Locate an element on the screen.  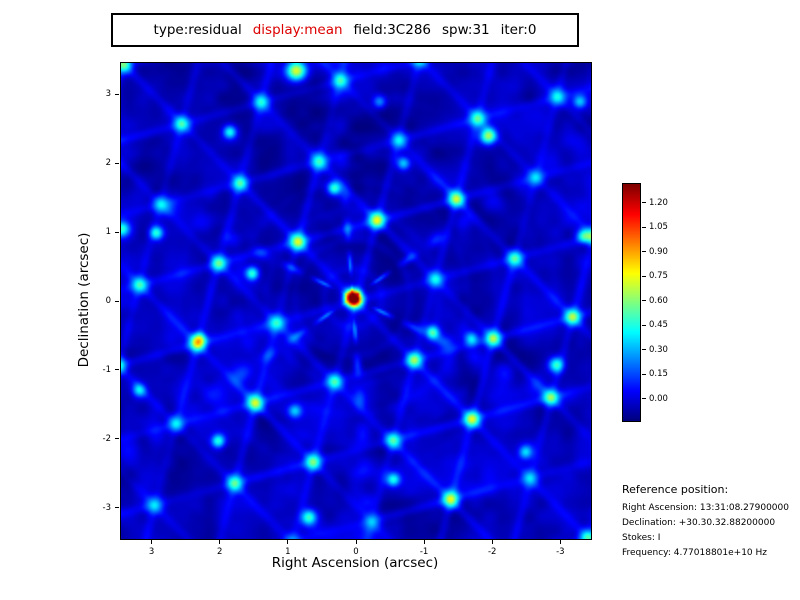
y-tick-label: 0 is located at coordinates (108, 301).